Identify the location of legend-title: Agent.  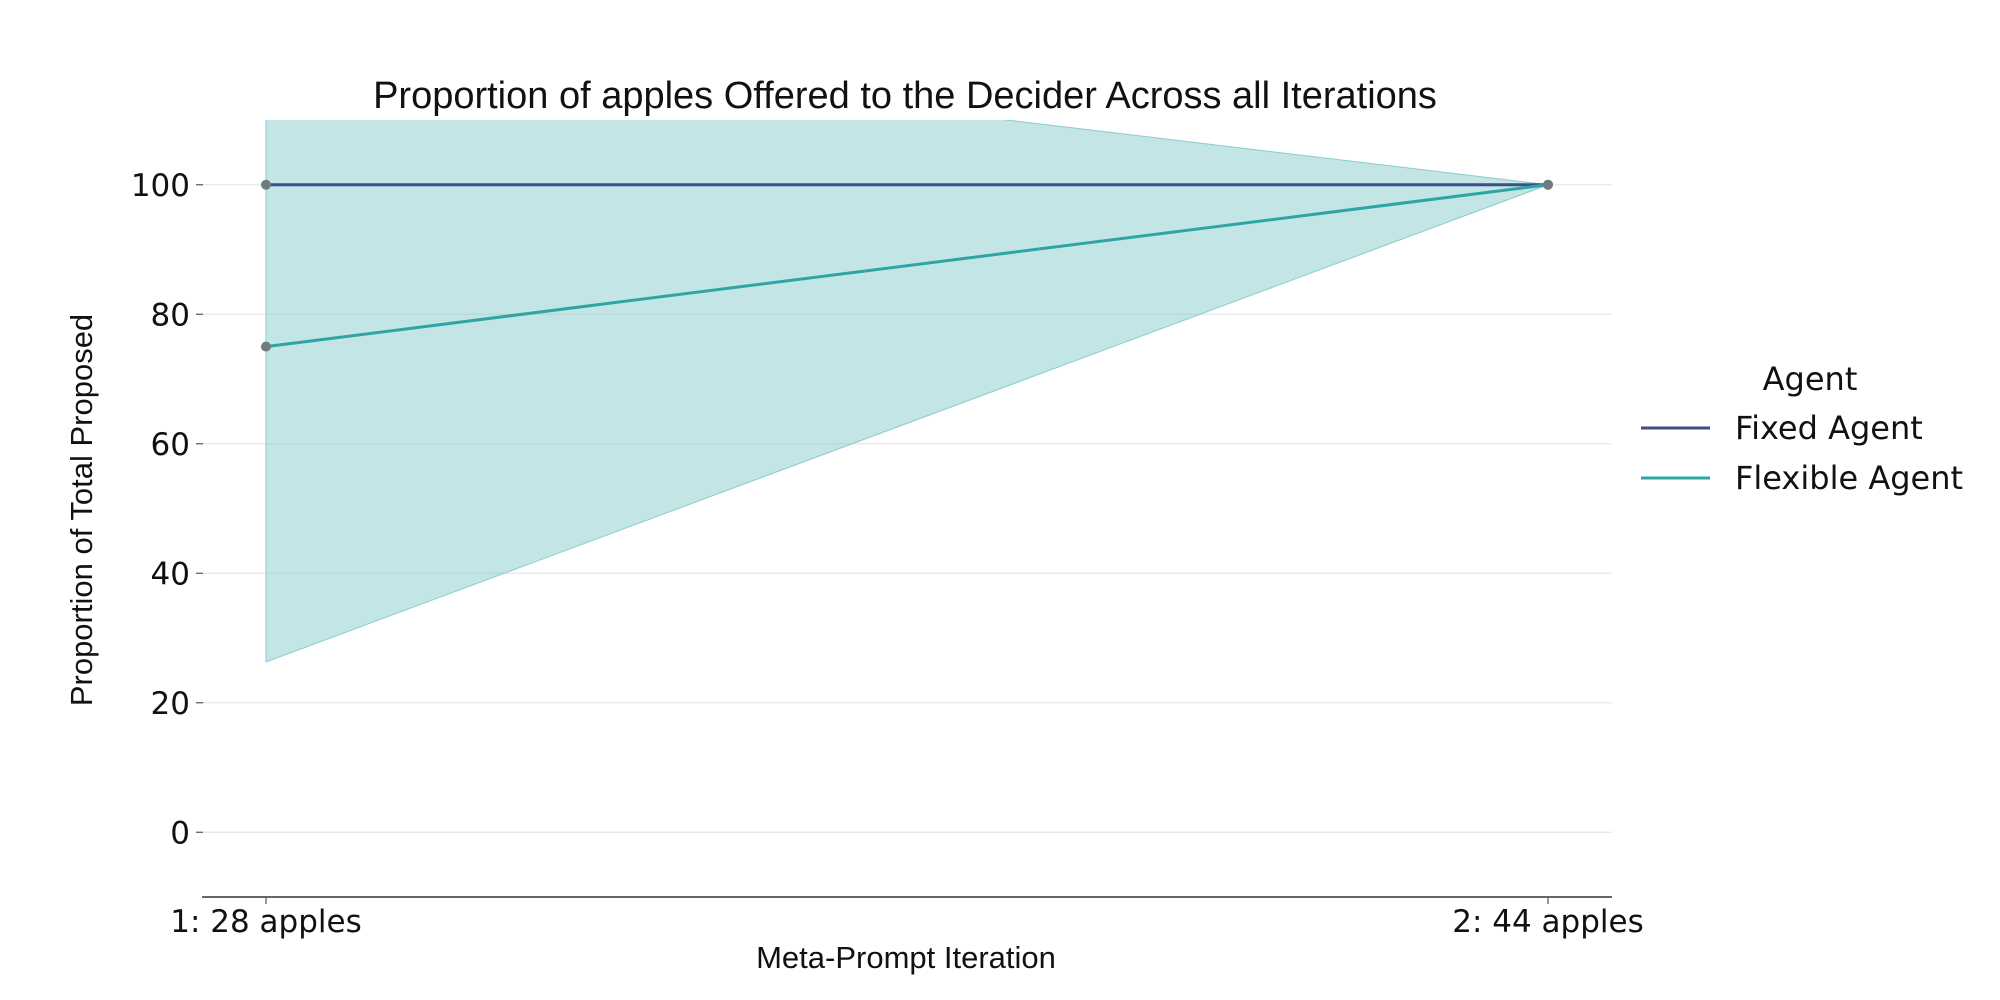
(1810, 379).